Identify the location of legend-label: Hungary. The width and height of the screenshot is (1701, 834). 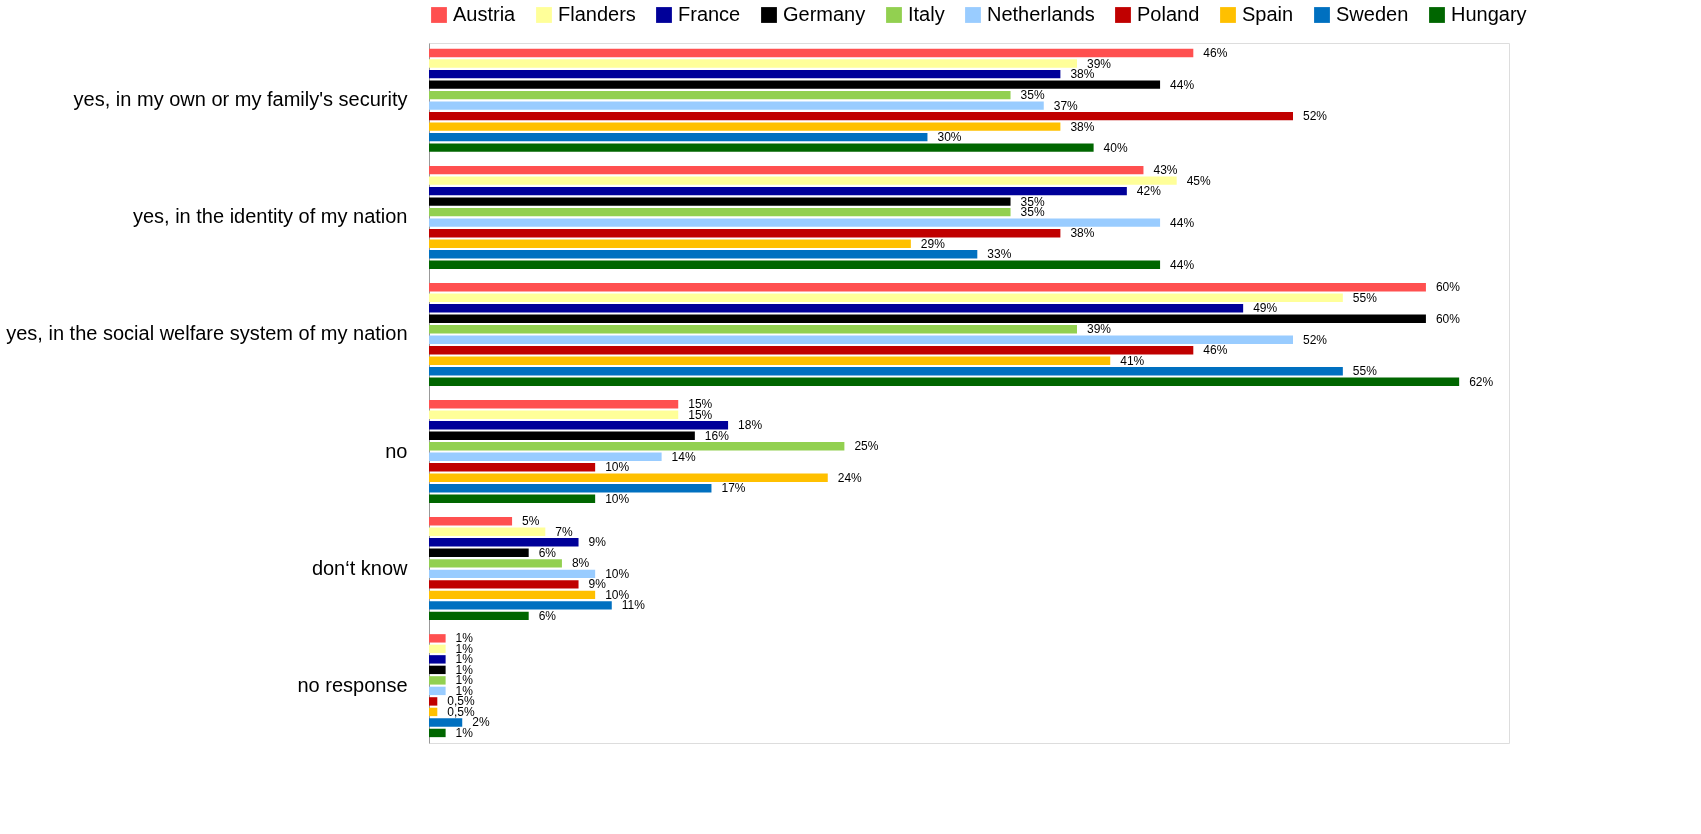
(1489, 14).